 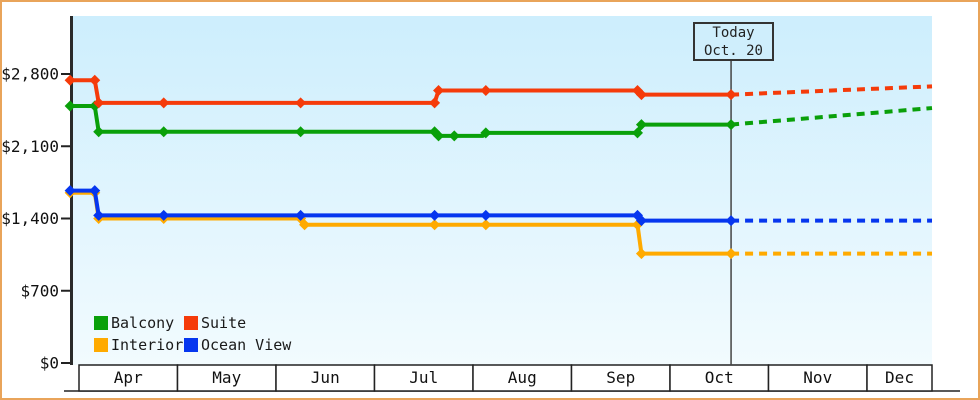 I want to click on month-label-nov: Nov, so click(x=817, y=377).